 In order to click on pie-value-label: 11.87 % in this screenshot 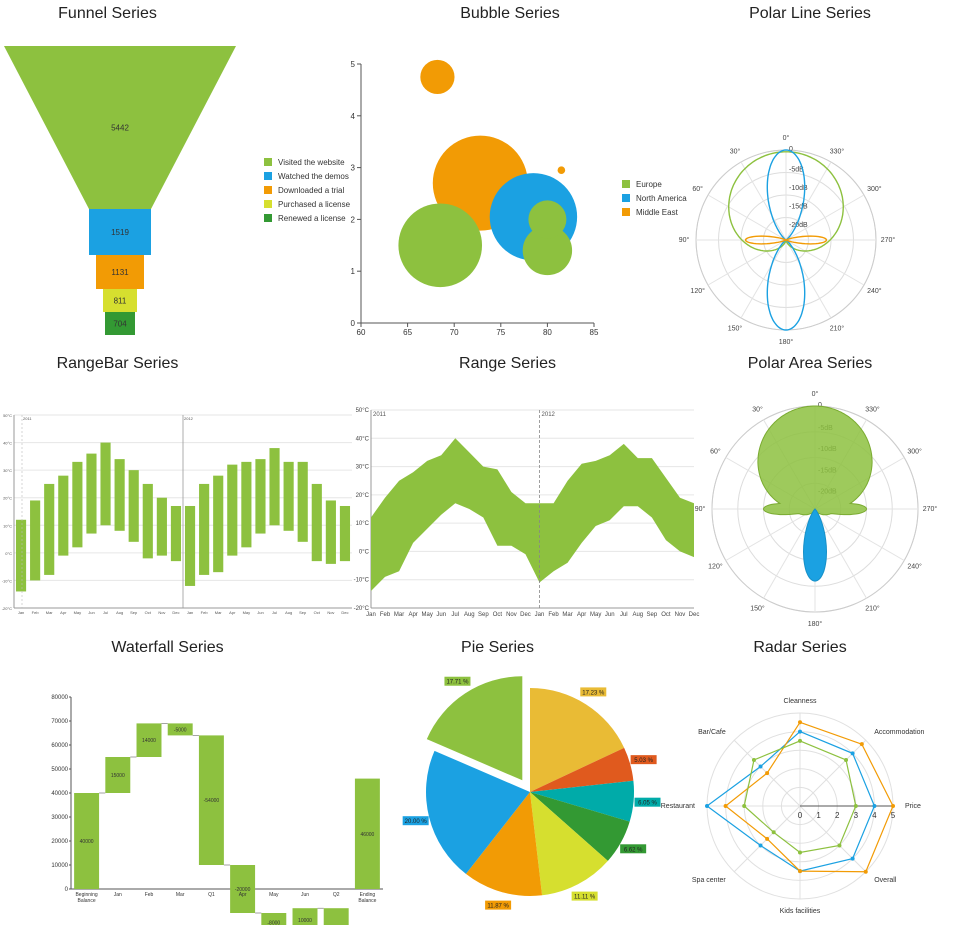, I will do `click(498, 907)`.